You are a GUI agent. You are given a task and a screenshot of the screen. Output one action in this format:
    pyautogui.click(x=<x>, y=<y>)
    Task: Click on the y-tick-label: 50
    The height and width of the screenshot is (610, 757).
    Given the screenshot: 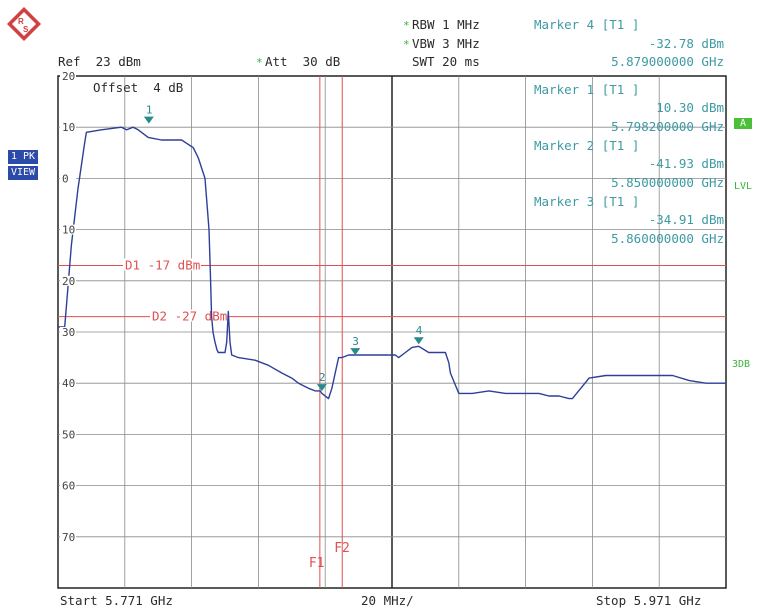 What is the action you would take?
    pyautogui.click(x=68, y=434)
    